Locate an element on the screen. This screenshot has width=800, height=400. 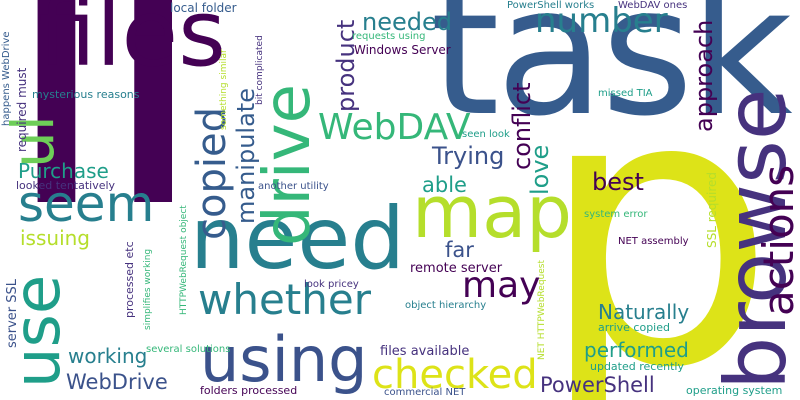
word-seem: seem is located at coordinates (86, 204).